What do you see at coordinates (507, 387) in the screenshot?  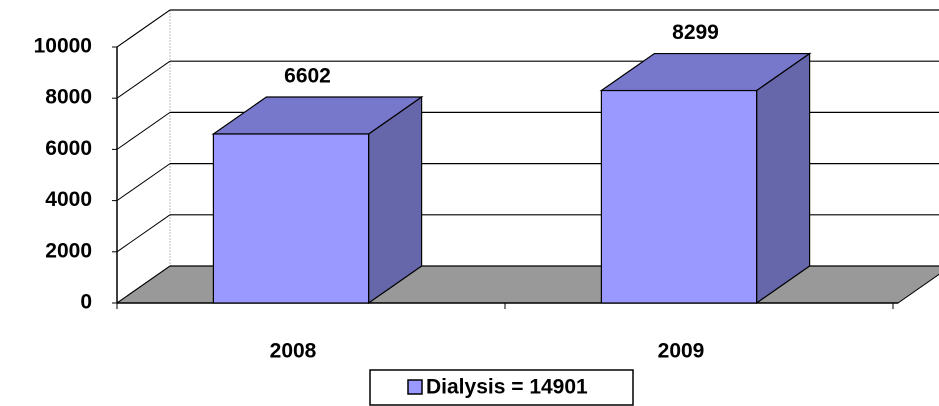 I see `legend-label: Dialysis = 14901` at bounding box center [507, 387].